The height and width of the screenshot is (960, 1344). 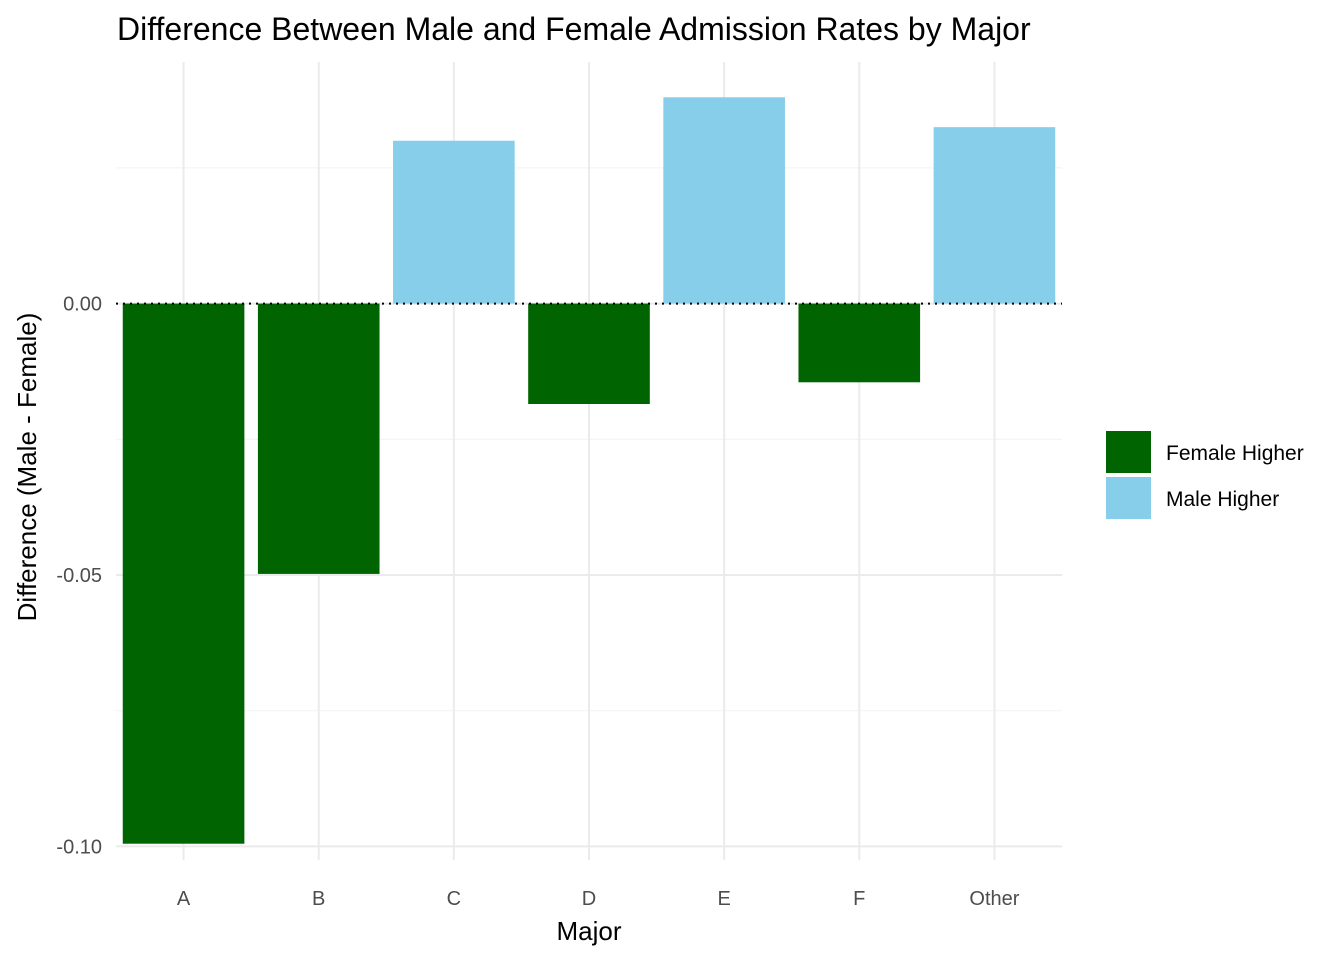 I want to click on legend-label: Male Higher, so click(x=1222, y=499).